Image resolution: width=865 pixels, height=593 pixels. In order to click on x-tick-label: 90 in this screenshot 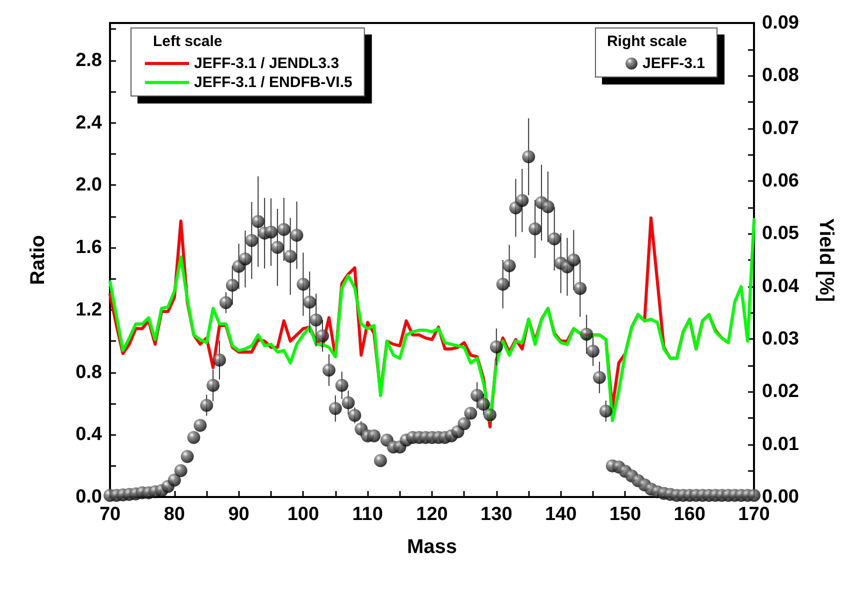, I will do `click(239, 514)`.